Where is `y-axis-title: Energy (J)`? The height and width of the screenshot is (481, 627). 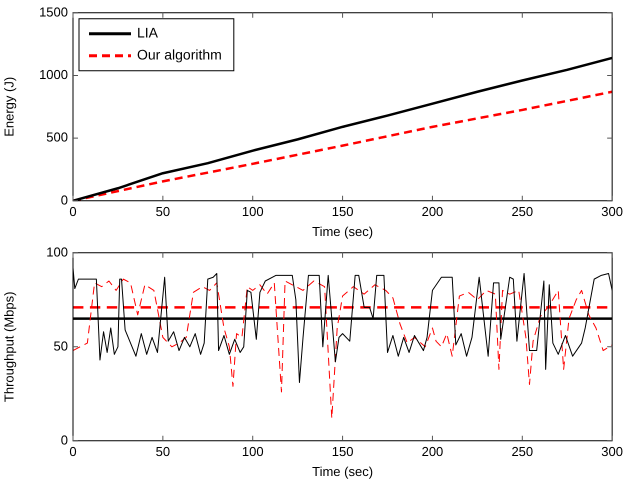 y-axis-title: Energy (J) is located at coordinates (8, 106).